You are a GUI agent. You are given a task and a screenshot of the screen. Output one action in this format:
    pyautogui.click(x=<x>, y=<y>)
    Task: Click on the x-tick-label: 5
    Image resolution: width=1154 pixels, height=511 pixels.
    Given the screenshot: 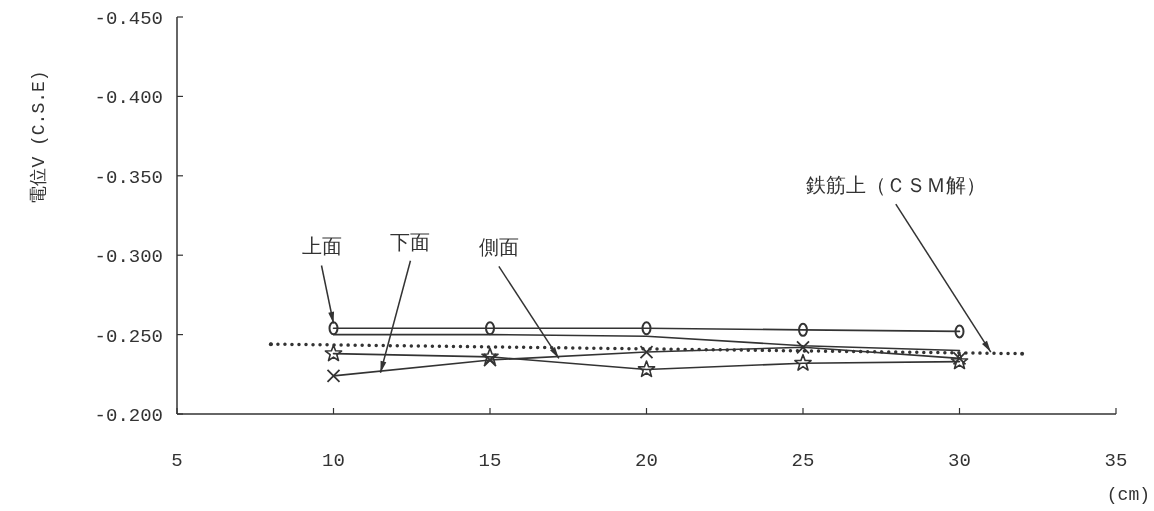 What is the action you would take?
    pyautogui.click(x=177, y=461)
    